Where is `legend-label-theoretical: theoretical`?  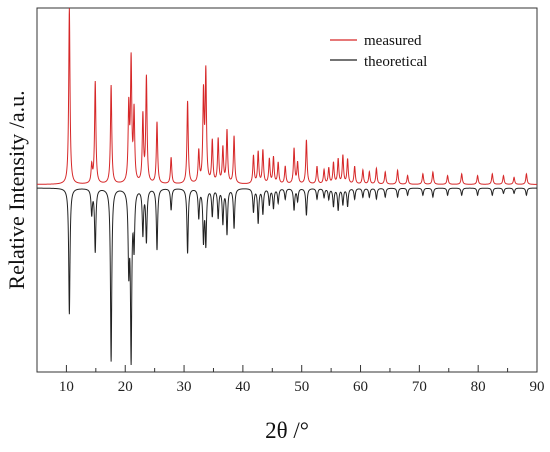
legend-label-theoretical: theoretical is located at coordinates (395, 62).